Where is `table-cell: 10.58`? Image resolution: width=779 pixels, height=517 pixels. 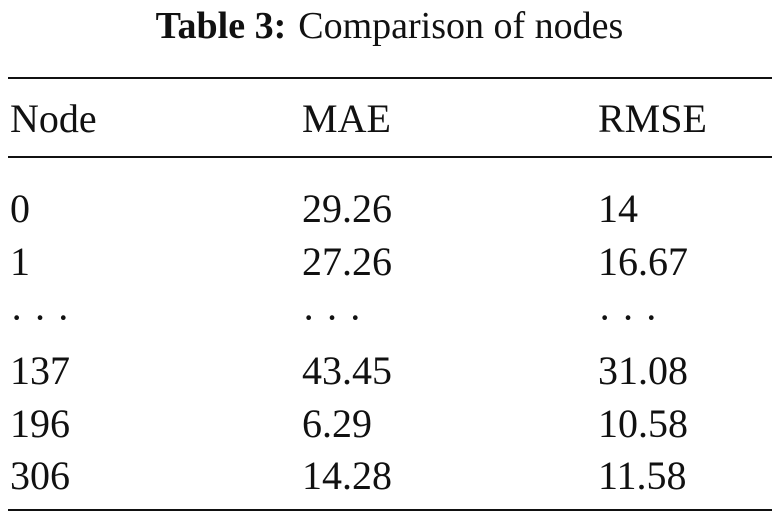 table-cell: 10.58 is located at coordinates (643, 423).